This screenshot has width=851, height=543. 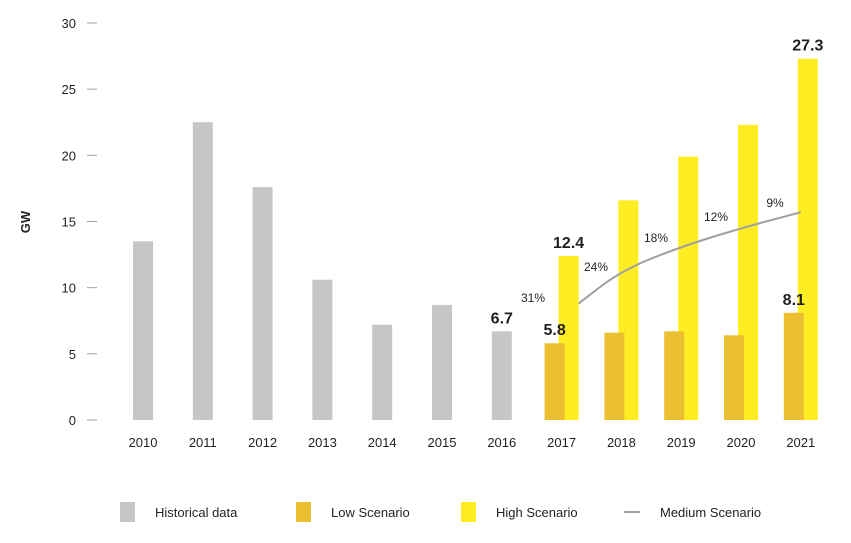 I want to click on medium-line, so click(x=689, y=258).